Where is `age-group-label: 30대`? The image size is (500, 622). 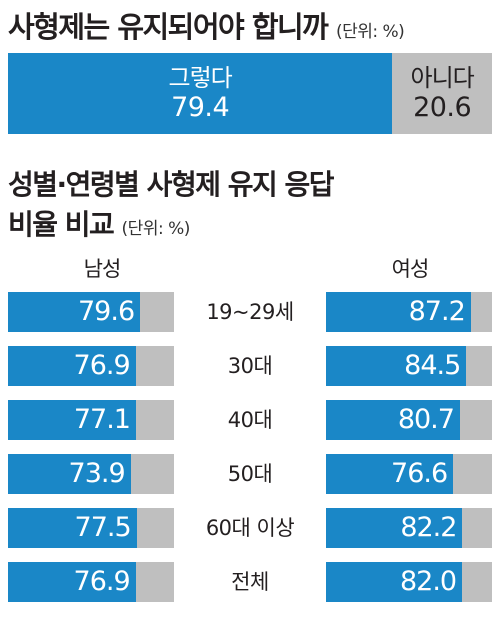
age-group-label: 30대 is located at coordinates (250, 366).